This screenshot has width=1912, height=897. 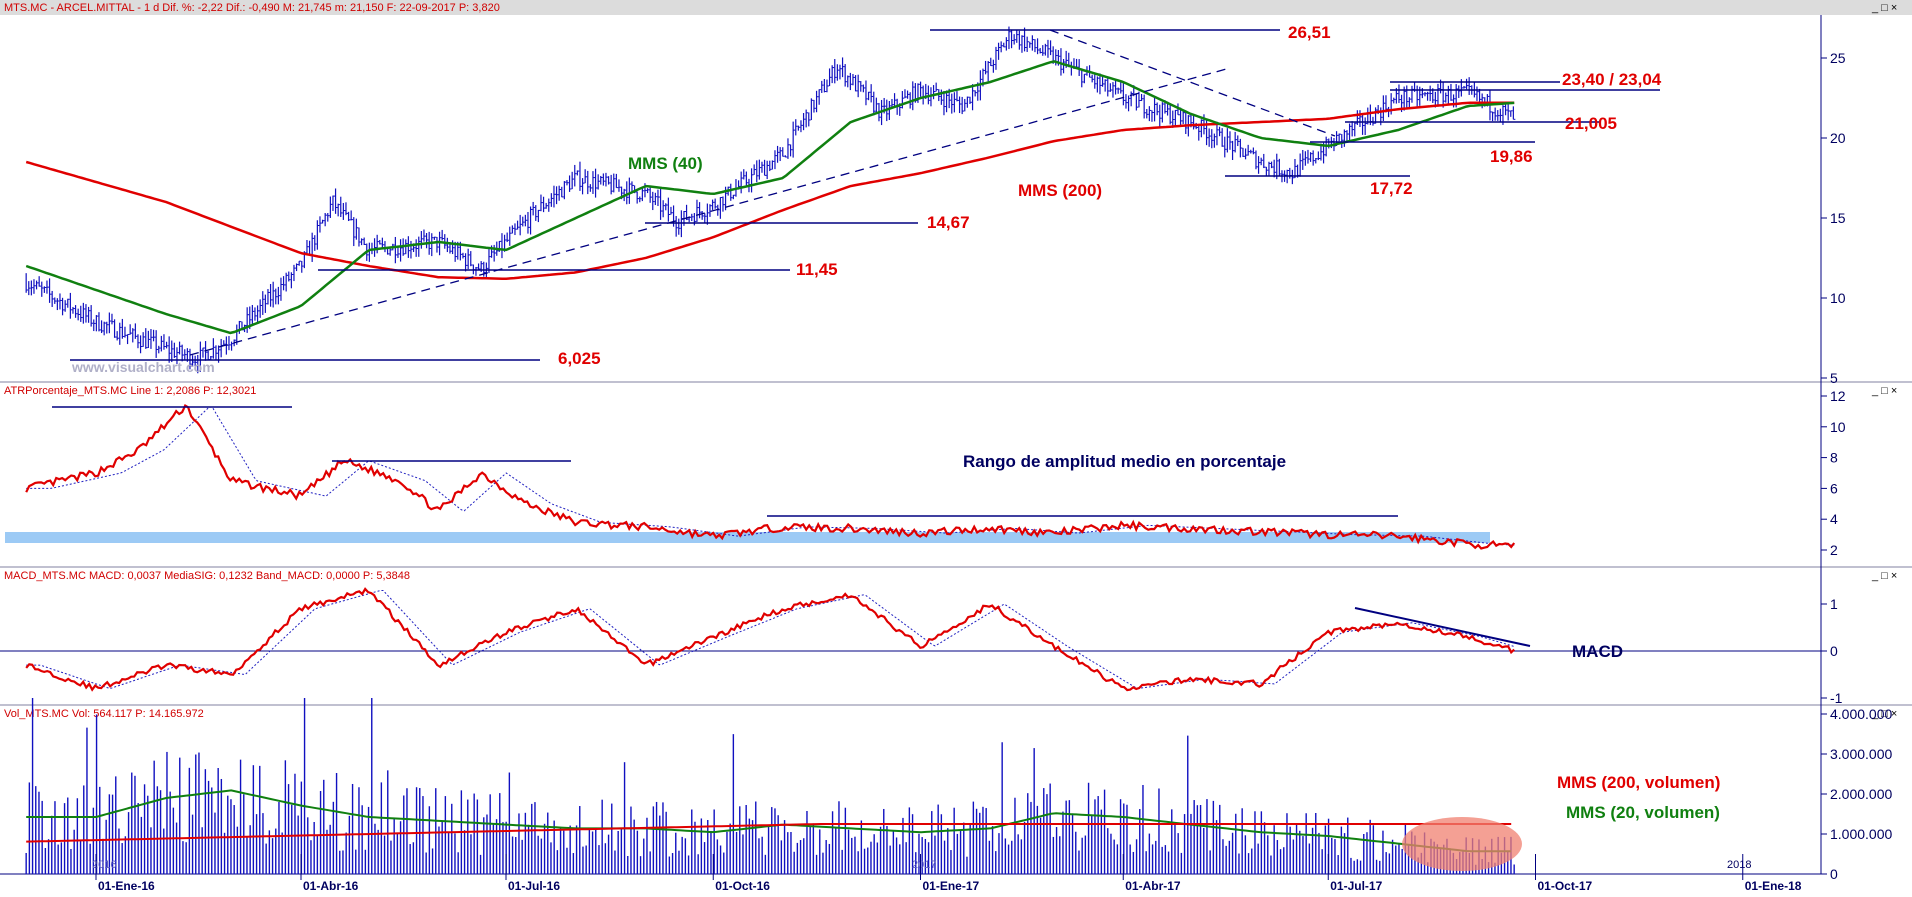 I want to click on year-2017: 2017, so click(x=924, y=865).